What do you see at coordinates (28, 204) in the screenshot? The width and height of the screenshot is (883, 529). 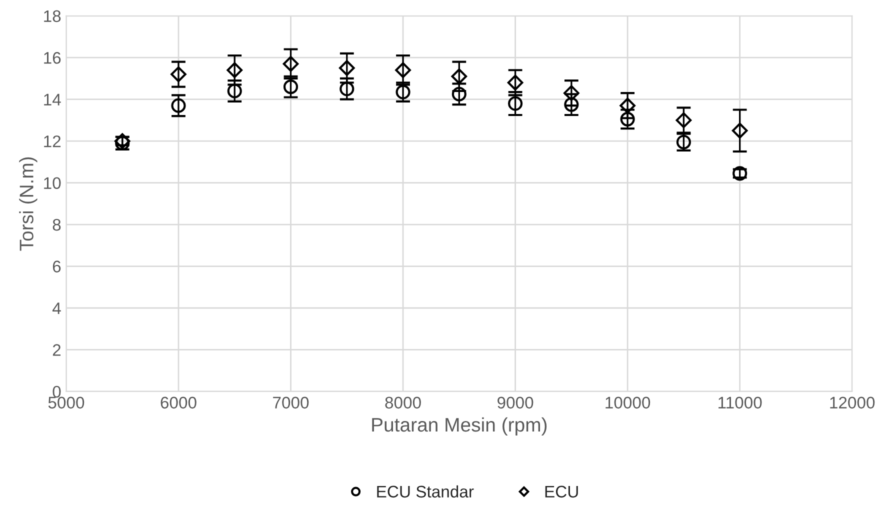 I see `y-axis-title: Torsi (N.m)` at bounding box center [28, 204].